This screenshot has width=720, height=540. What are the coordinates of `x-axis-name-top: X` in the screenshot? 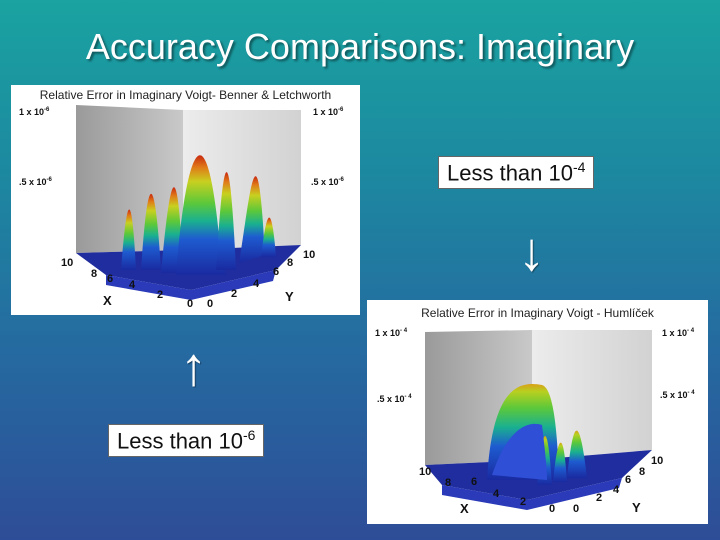 It's located at (107, 300).